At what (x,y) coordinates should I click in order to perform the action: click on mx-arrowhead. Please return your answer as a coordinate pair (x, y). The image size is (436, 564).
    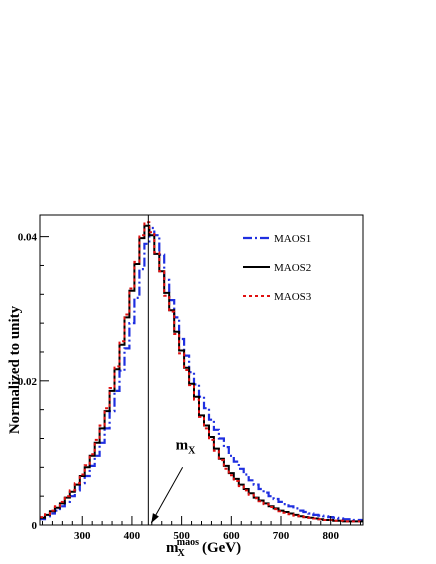
    Looking at the image, I should click on (155, 518).